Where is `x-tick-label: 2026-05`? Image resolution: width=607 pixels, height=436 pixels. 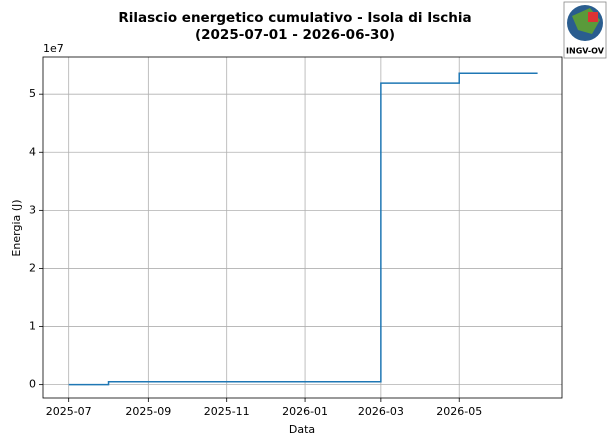 x-tick-label: 2026-05 is located at coordinates (459, 411).